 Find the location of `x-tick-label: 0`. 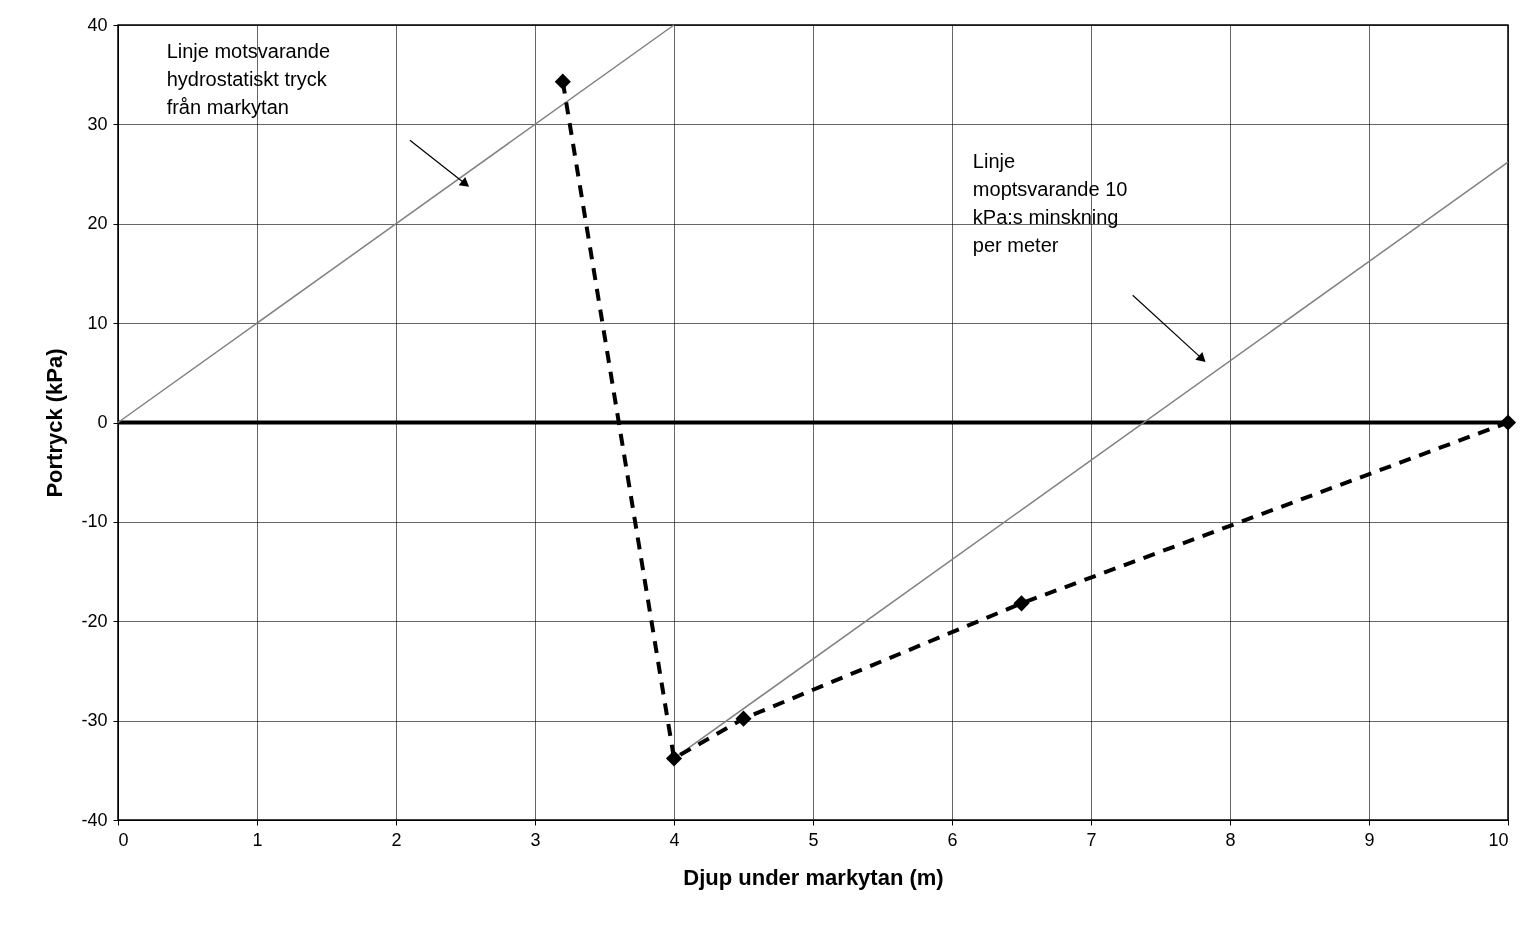

x-tick-label: 0 is located at coordinates (123, 839).